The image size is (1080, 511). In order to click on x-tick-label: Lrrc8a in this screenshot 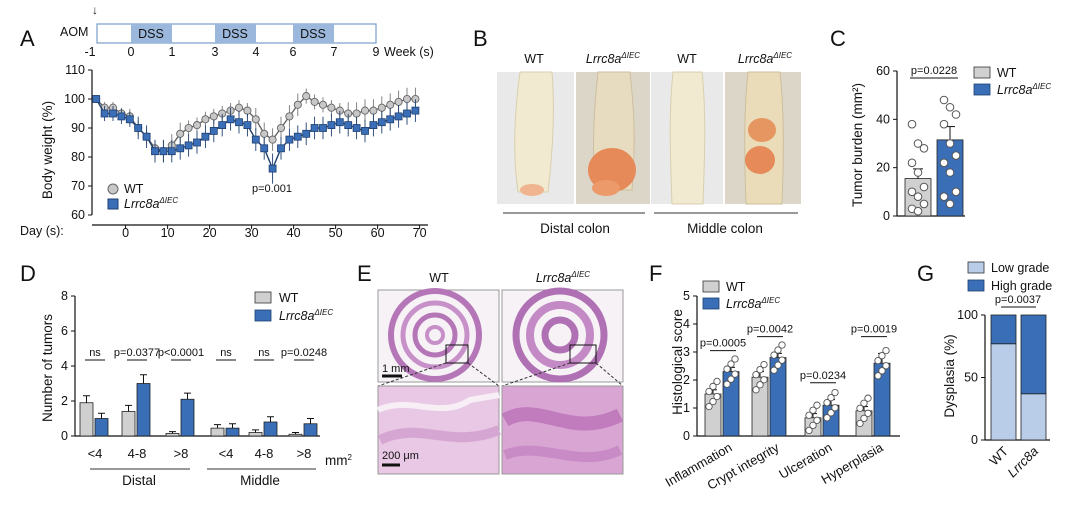, I will do `click(1022, 462)`.